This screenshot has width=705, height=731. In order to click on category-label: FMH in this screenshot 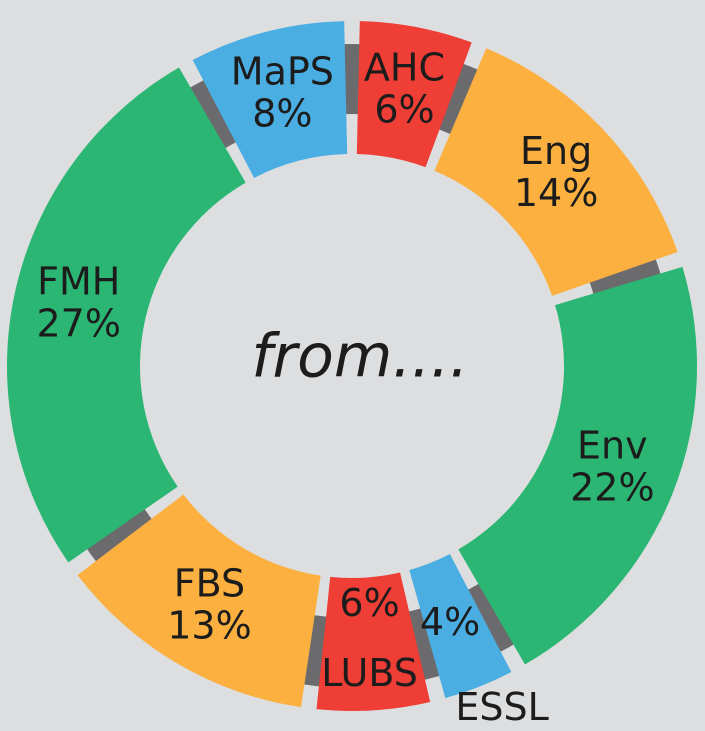, I will do `click(78, 281)`.